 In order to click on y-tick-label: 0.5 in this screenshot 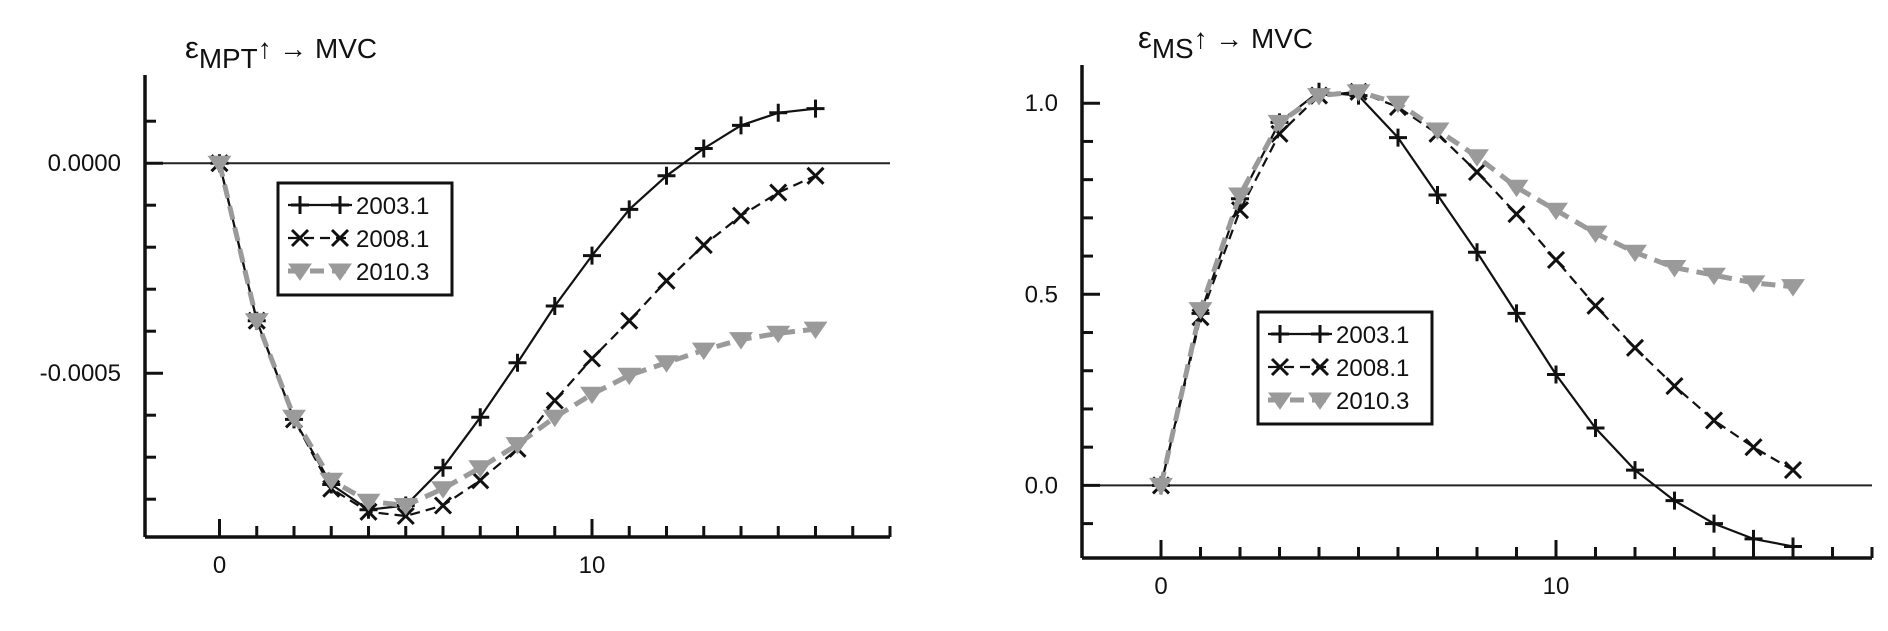, I will do `click(1041, 294)`.